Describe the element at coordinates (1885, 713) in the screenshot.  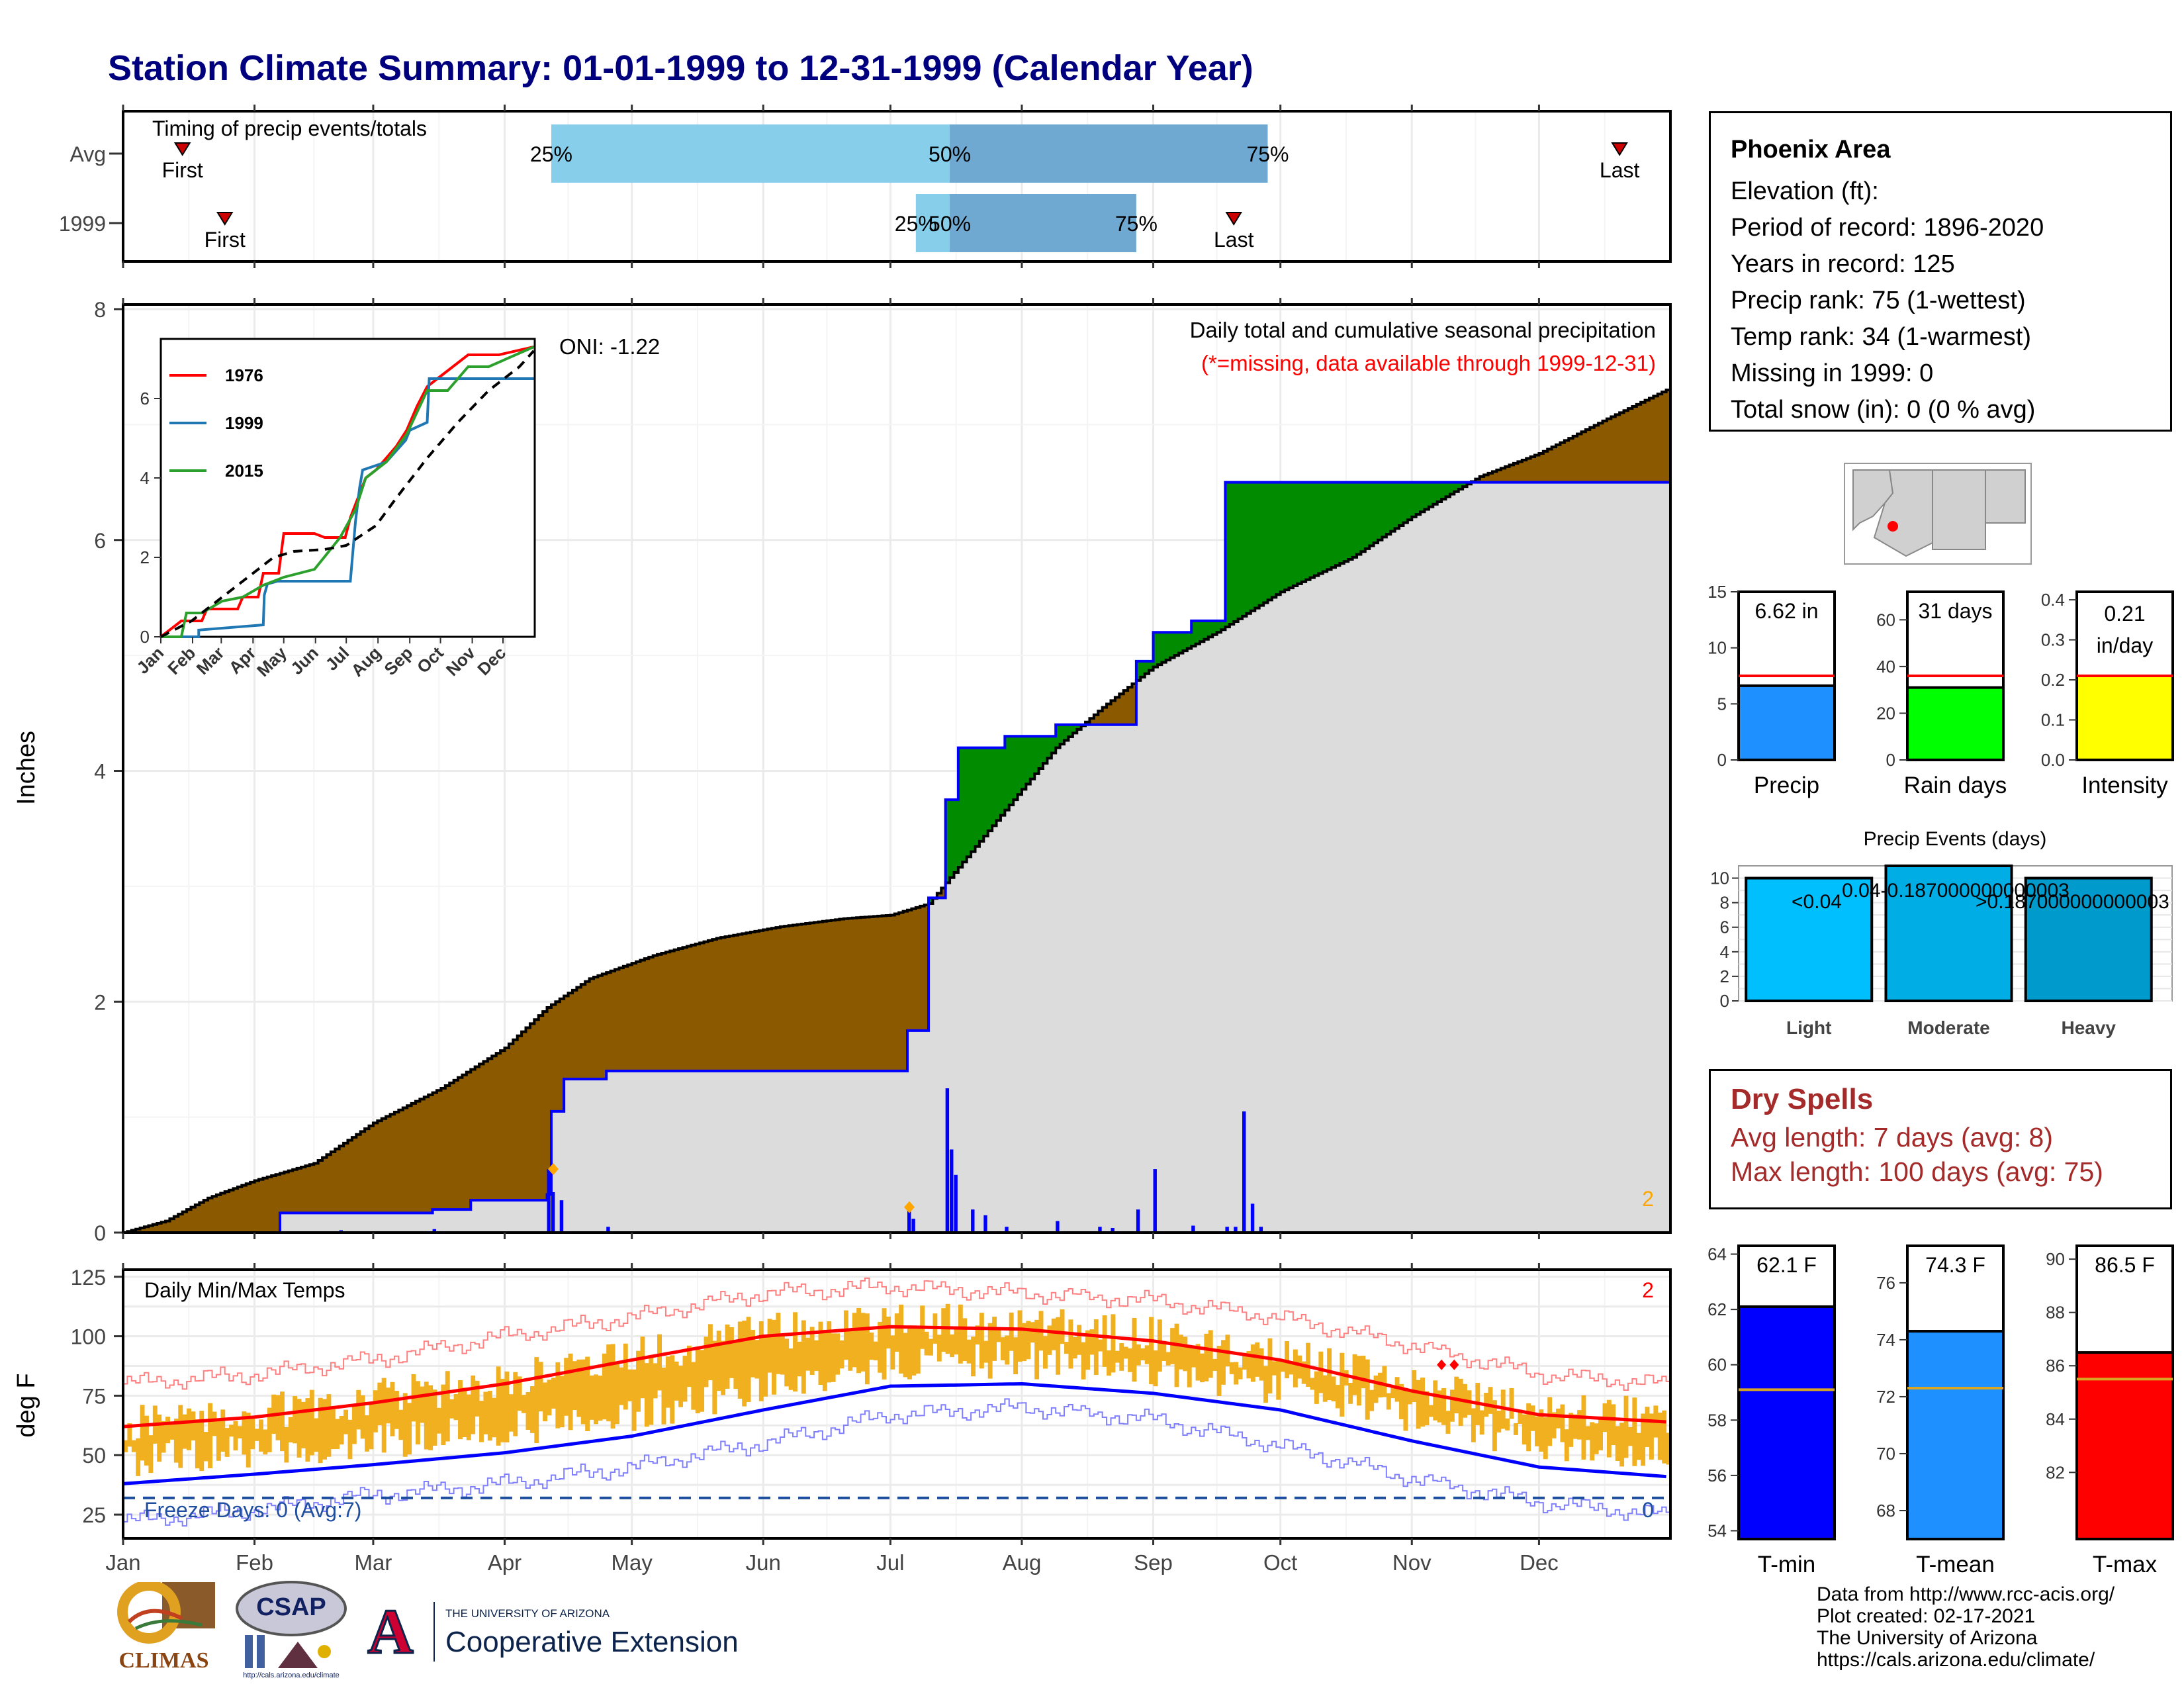
I see `rain-days-panel-y-tick-label: 20` at that location.